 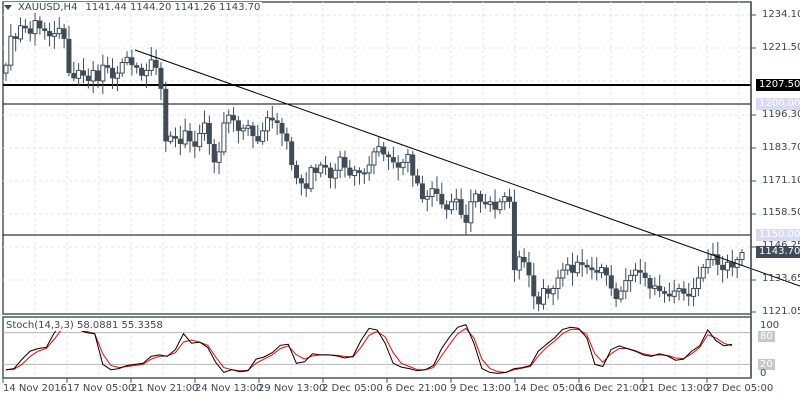 I want to click on time-label: 21 Nov 21:00, so click(x=165, y=388).